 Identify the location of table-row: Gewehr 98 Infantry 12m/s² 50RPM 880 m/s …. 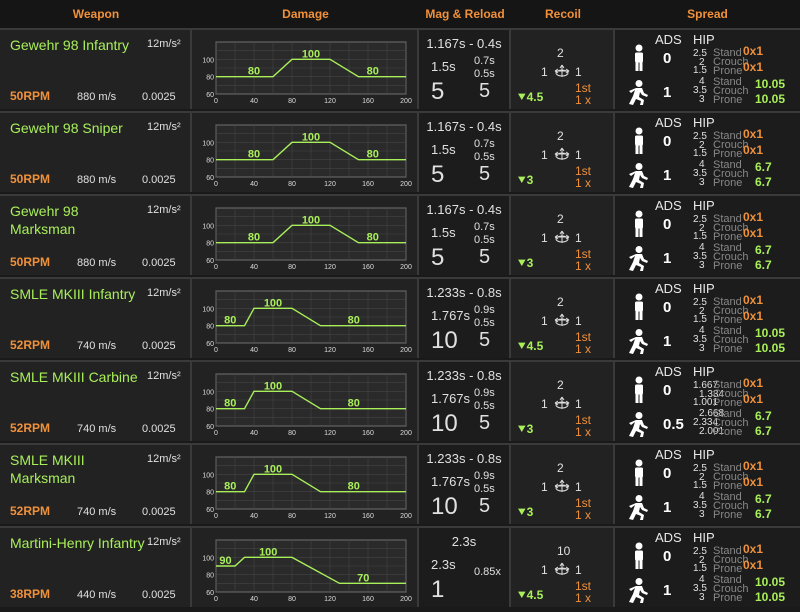
(400, 68).